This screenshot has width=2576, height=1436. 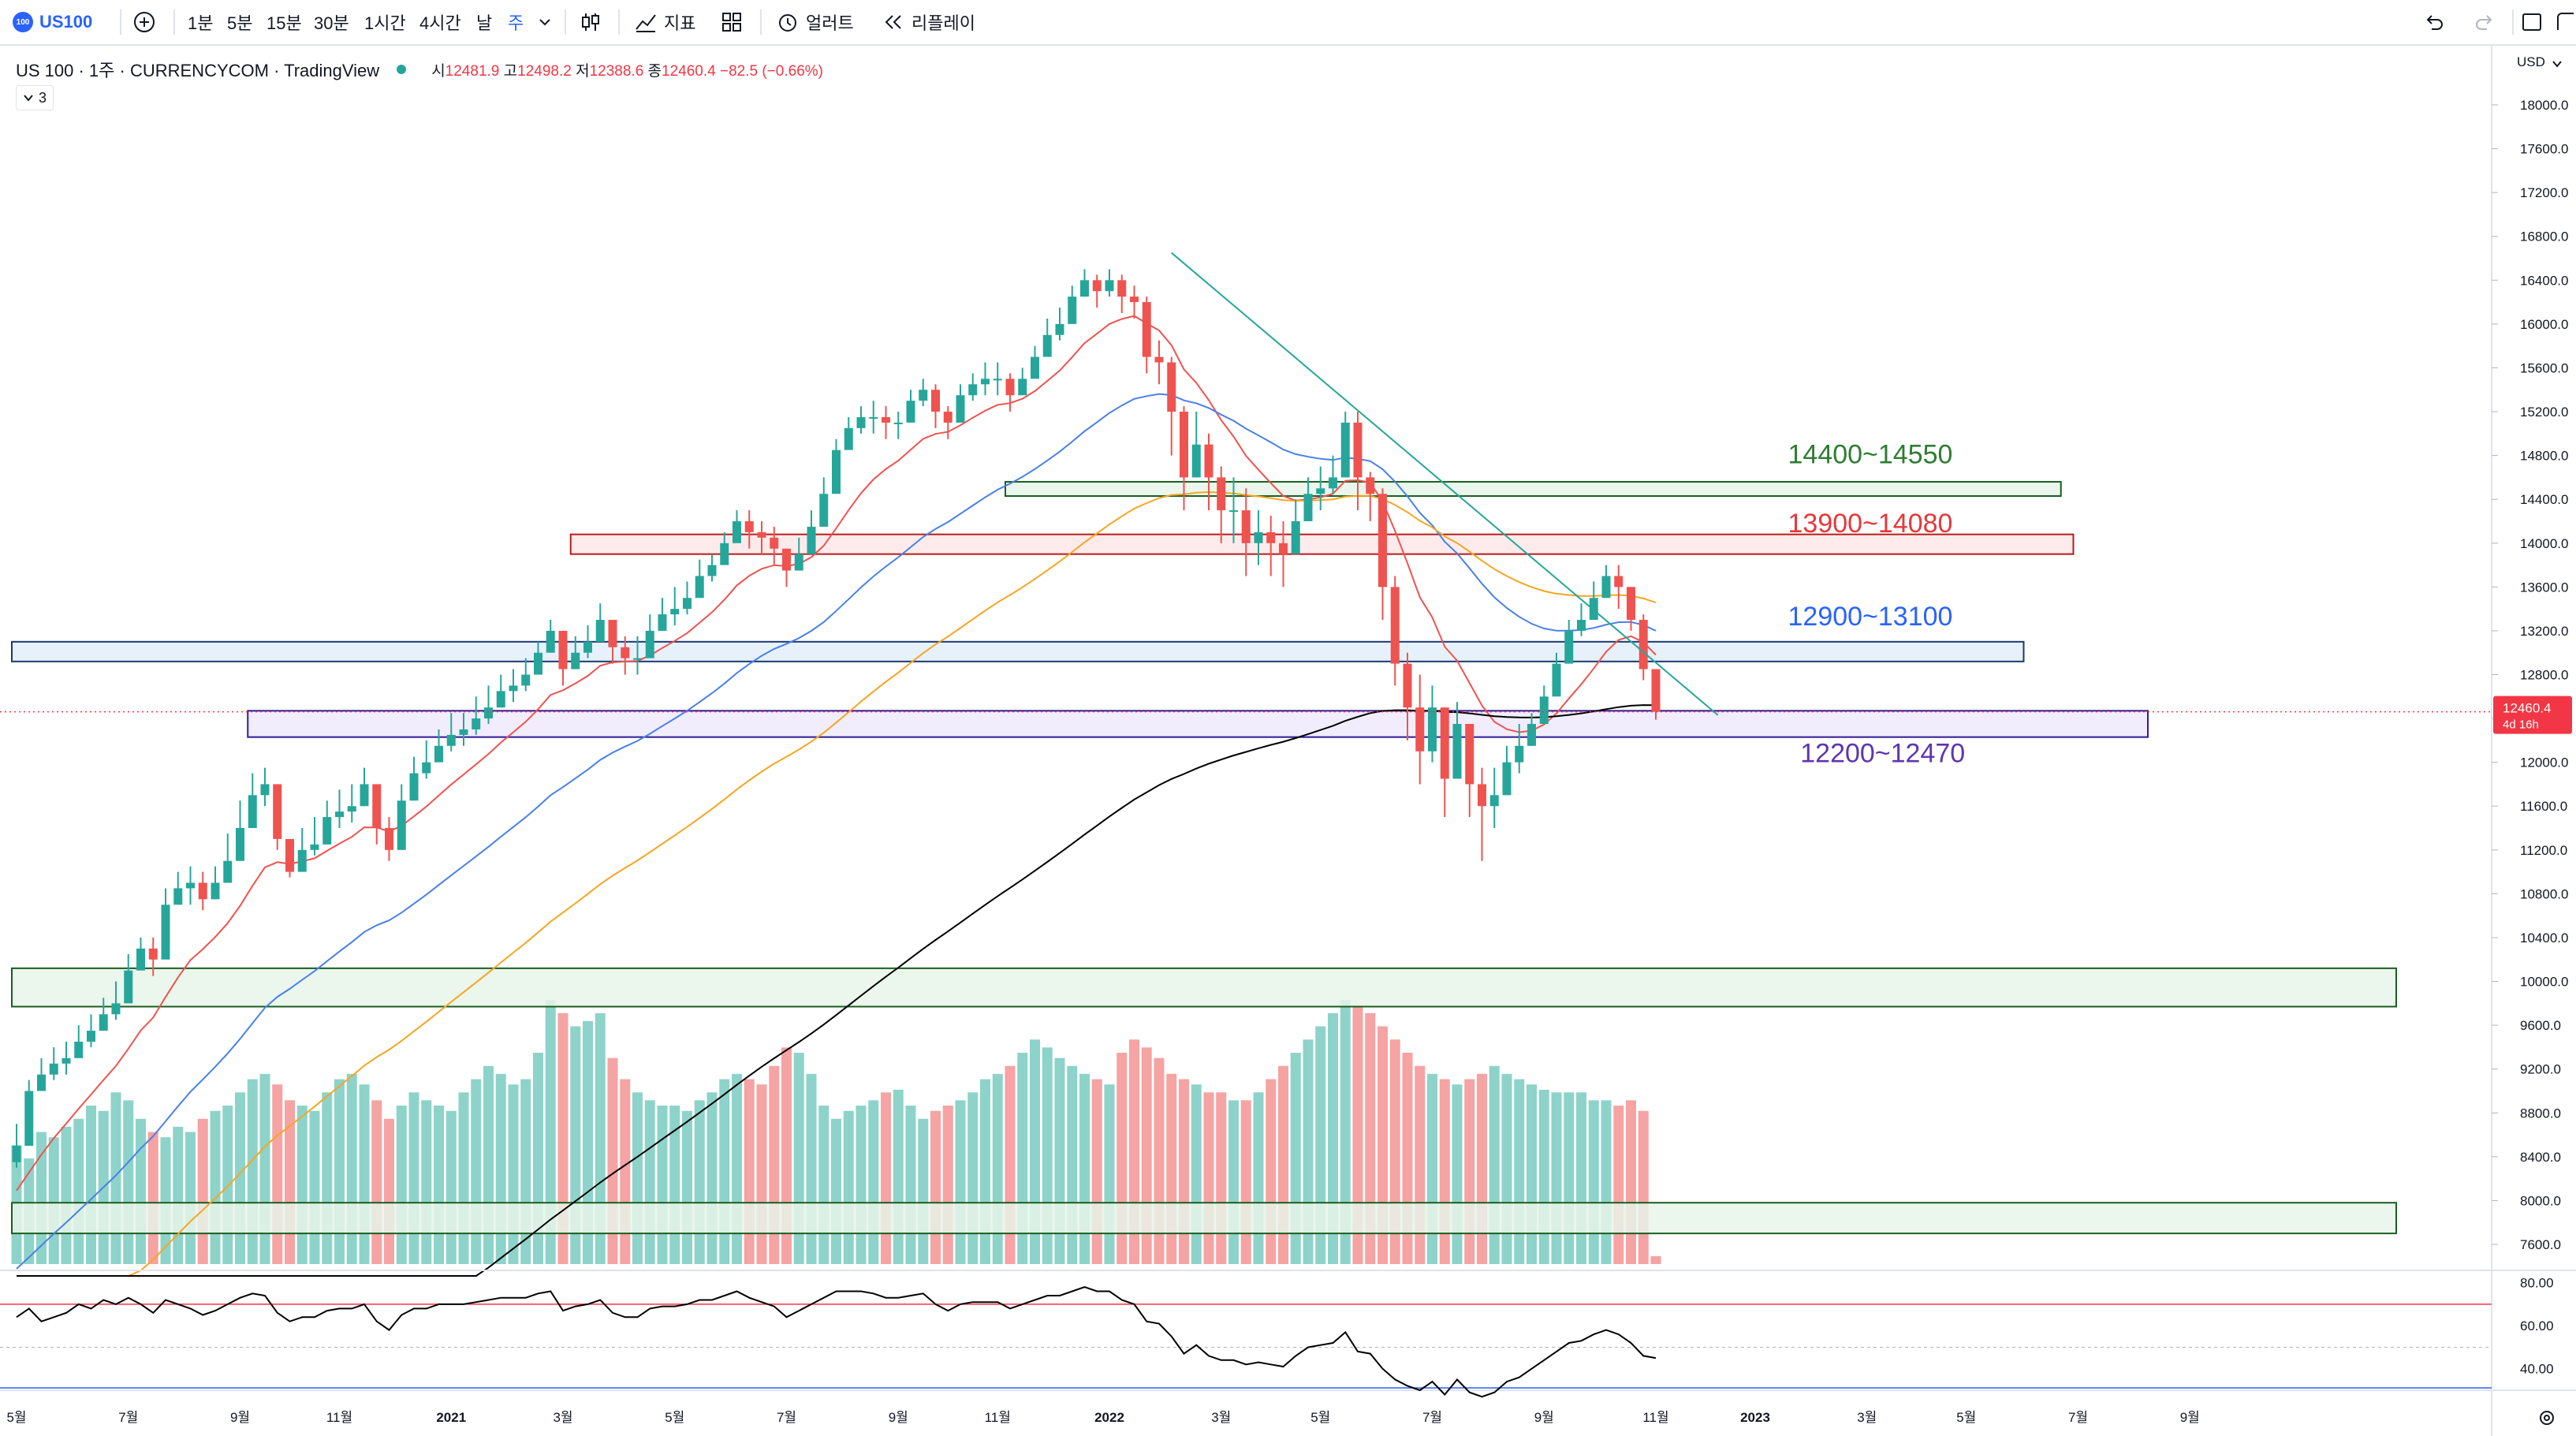 What do you see at coordinates (732, 22) in the screenshot?
I see `layout-button` at bounding box center [732, 22].